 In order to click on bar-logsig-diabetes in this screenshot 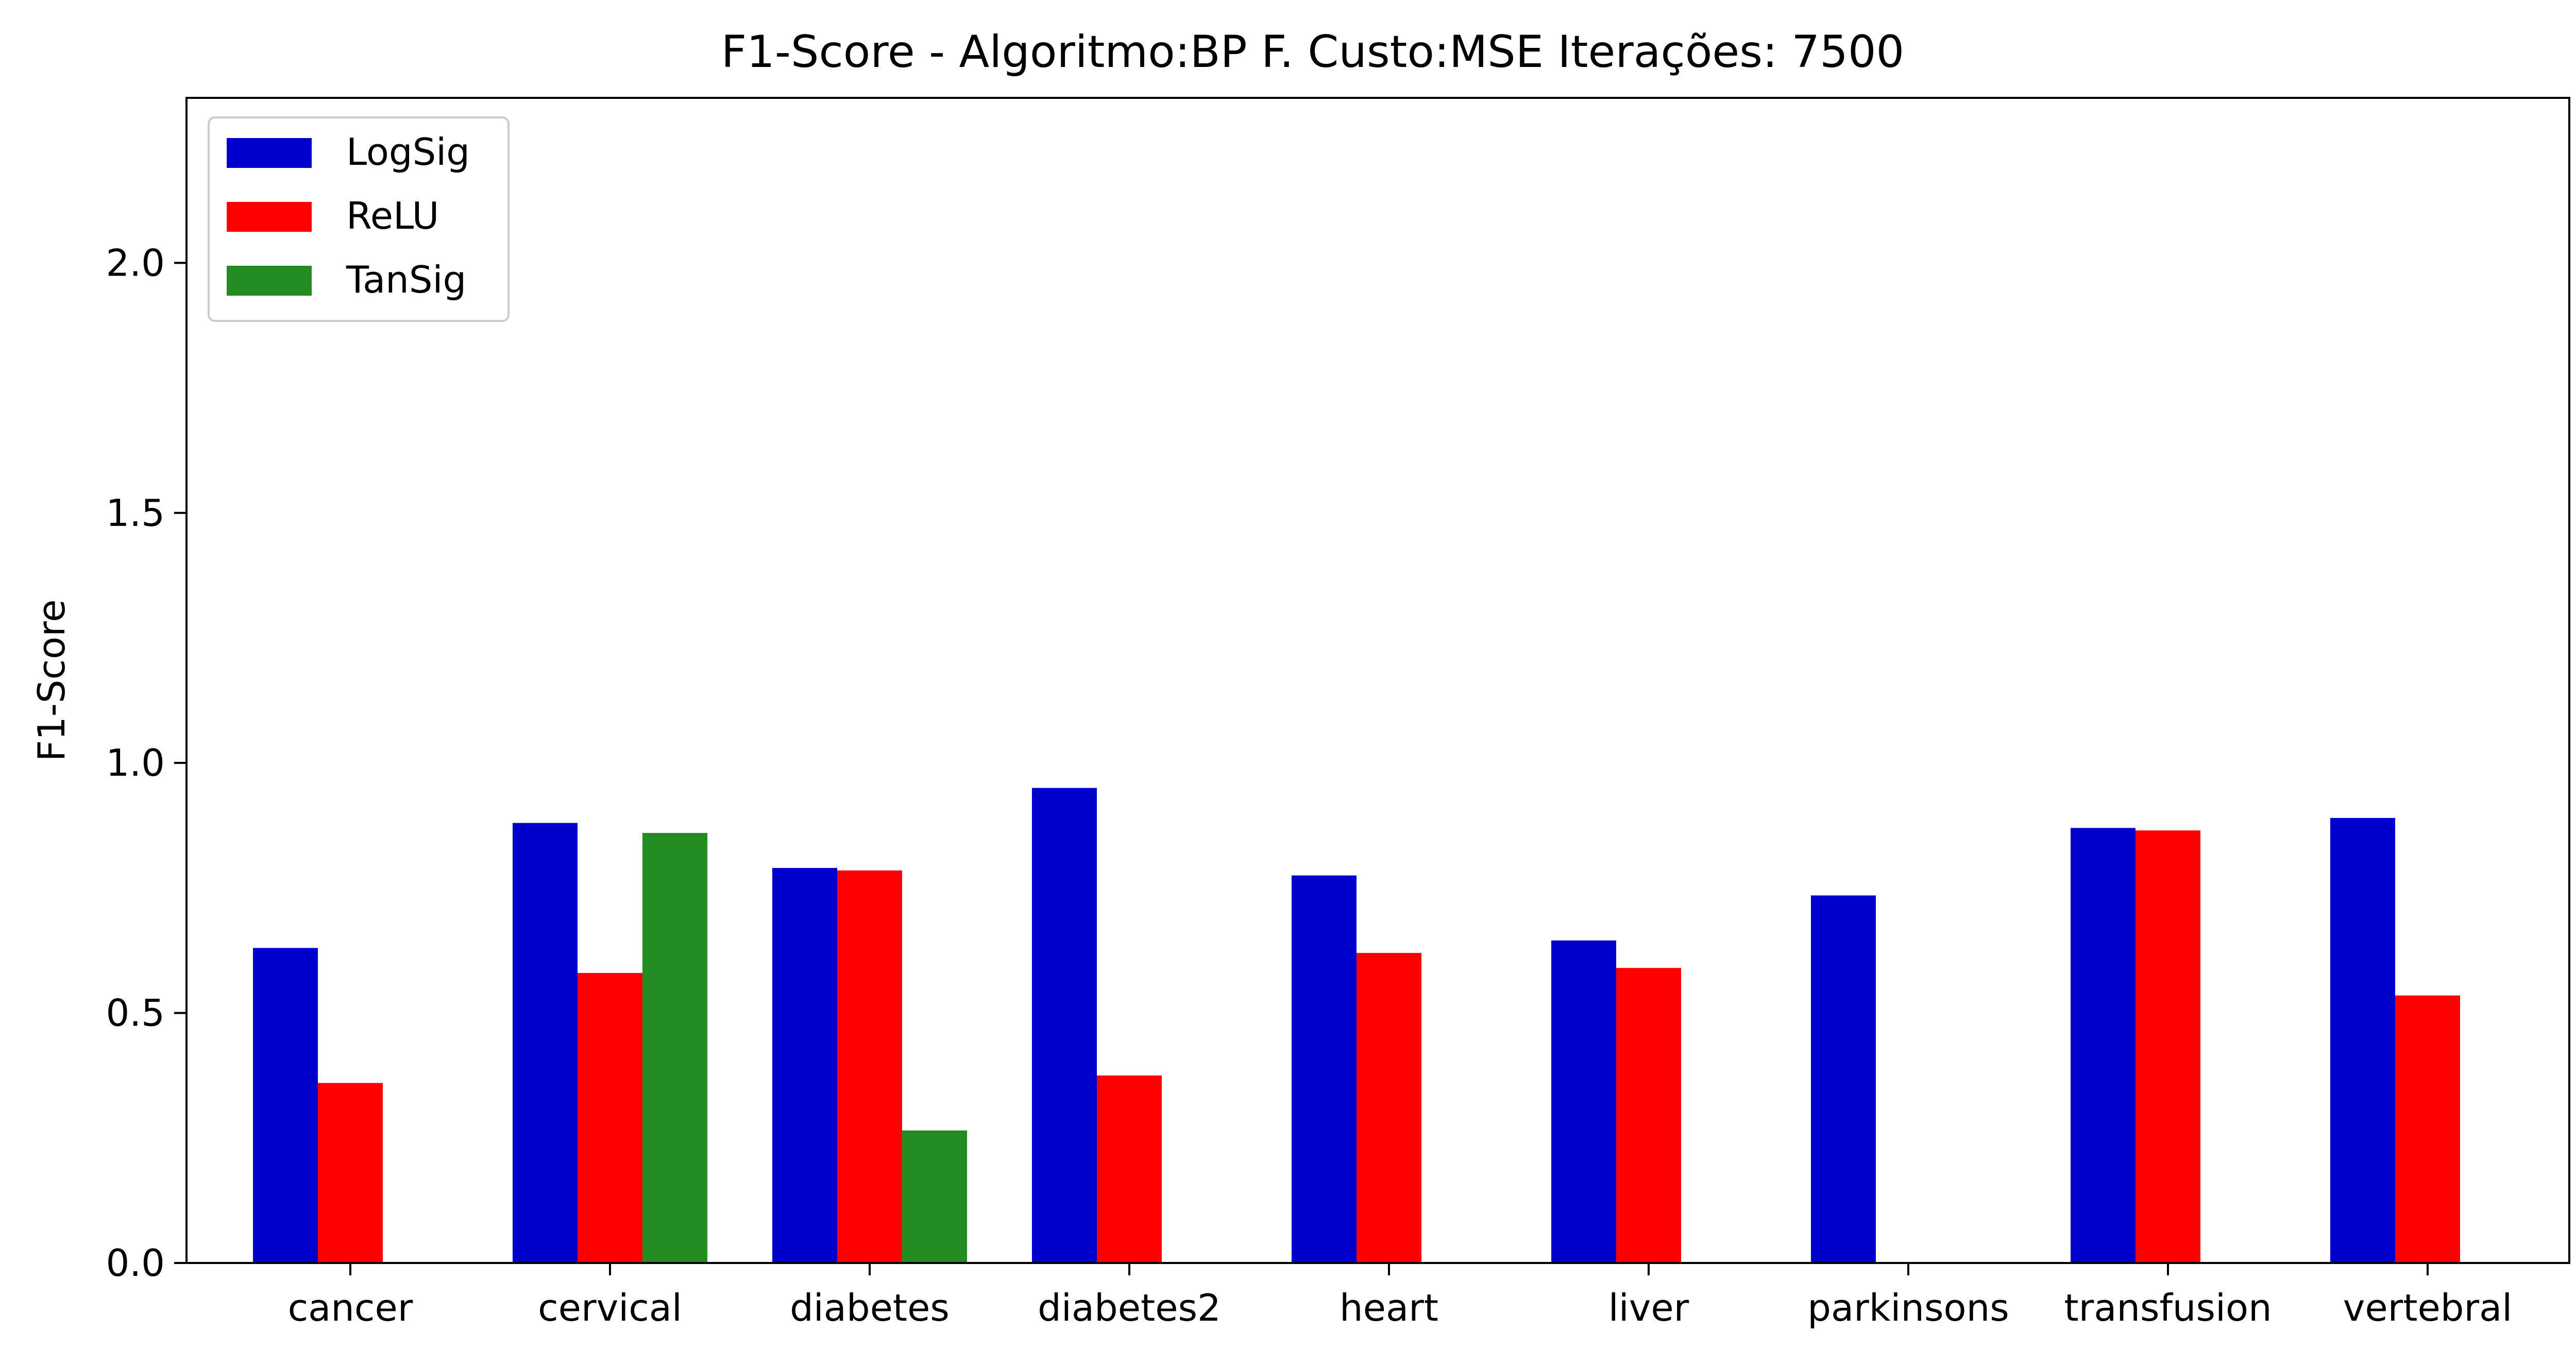, I will do `click(804, 1065)`.